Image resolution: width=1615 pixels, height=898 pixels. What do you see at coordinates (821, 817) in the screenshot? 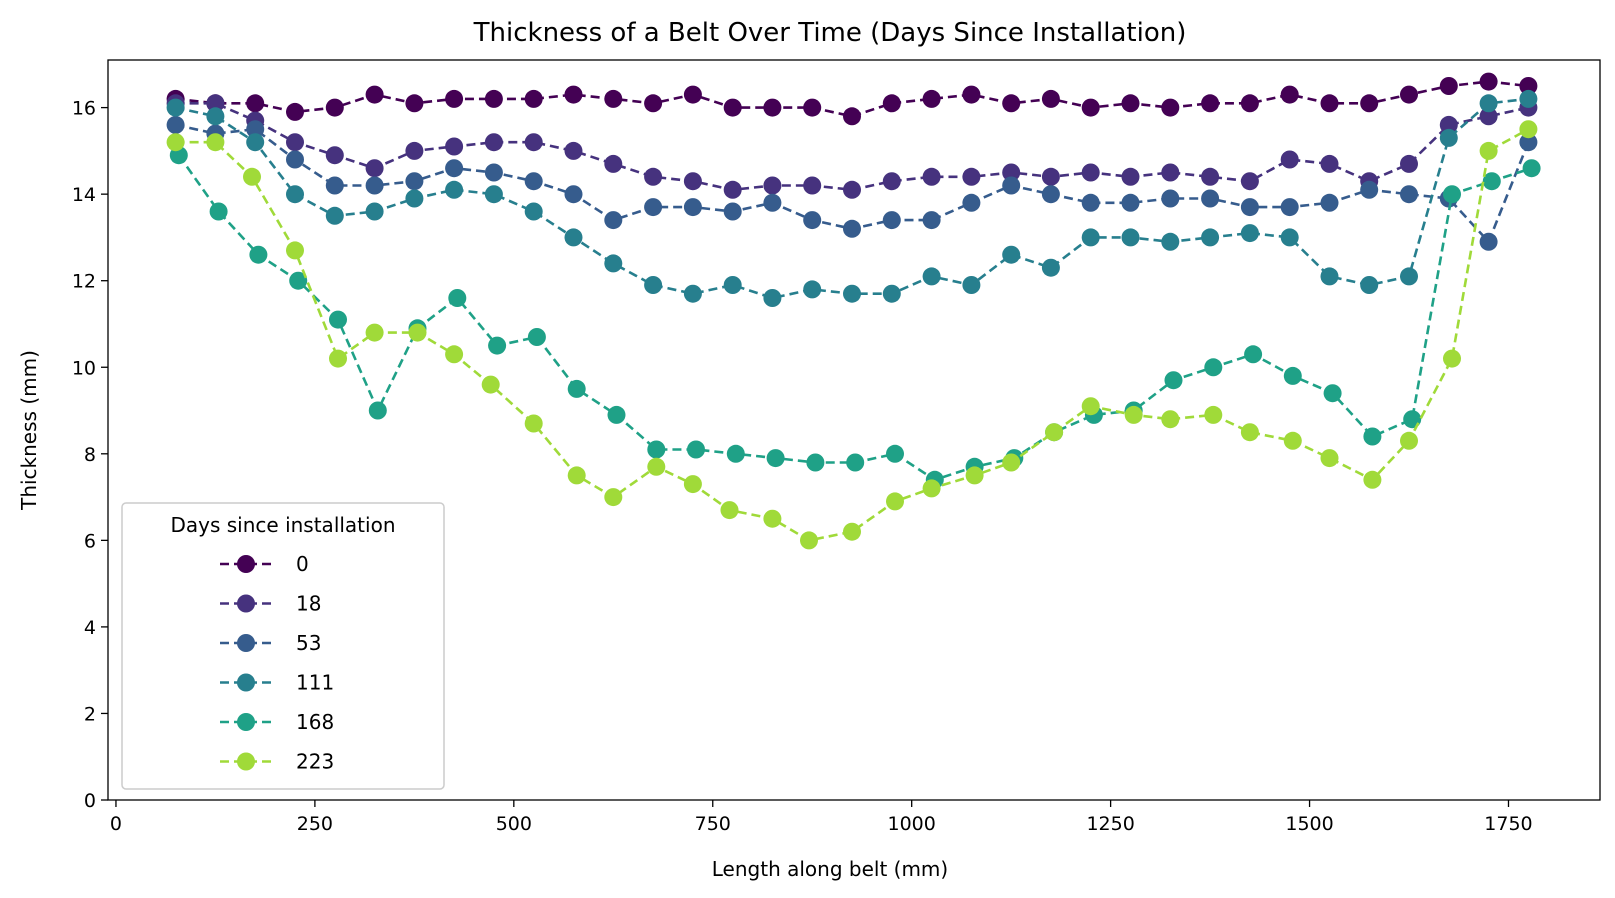
I see `x-axis: 0 250 500 750 1000 1250 1500 1750` at bounding box center [821, 817].